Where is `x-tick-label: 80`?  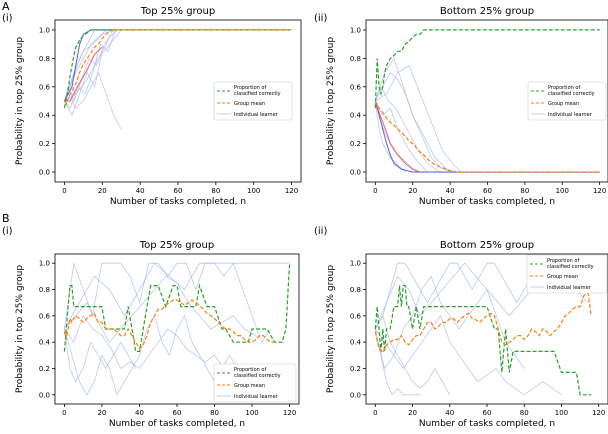 x-tick-label: 80 is located at coordinates (524, 191).